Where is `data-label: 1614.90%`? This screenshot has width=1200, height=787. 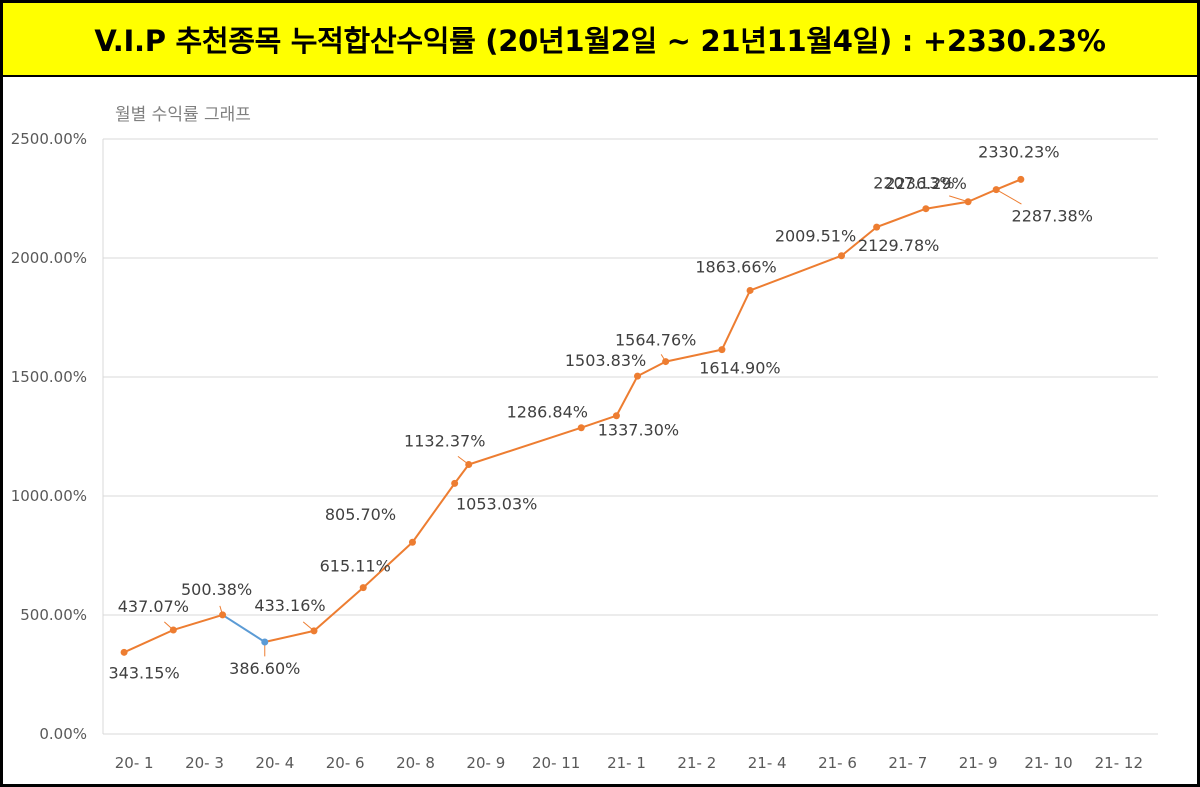
data-label: 1614.90% is located at coordinates (739, 368).